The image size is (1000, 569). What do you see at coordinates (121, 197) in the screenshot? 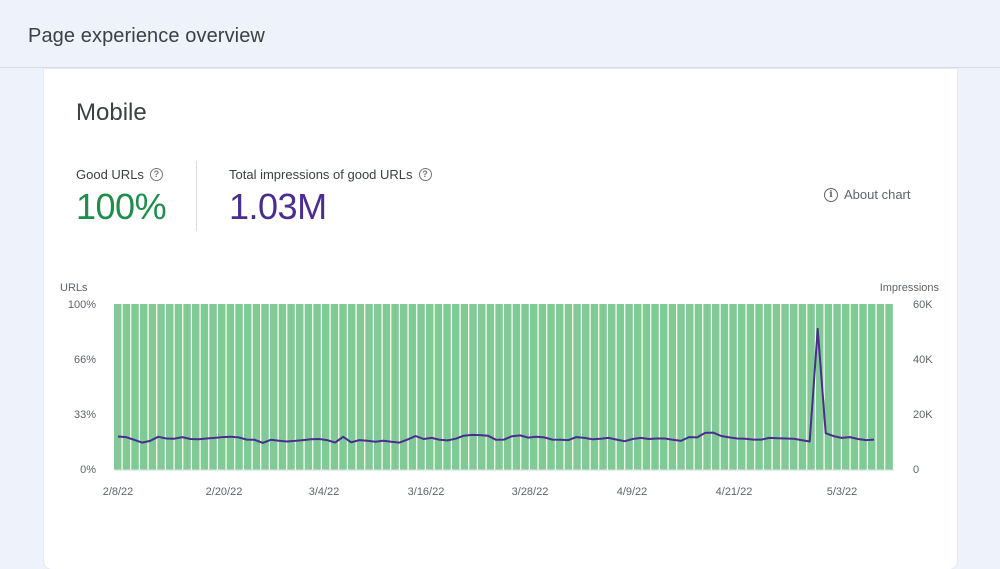
I see `metric-good-urls: Good URLs ? 100%` at bounding box center [121, 197].